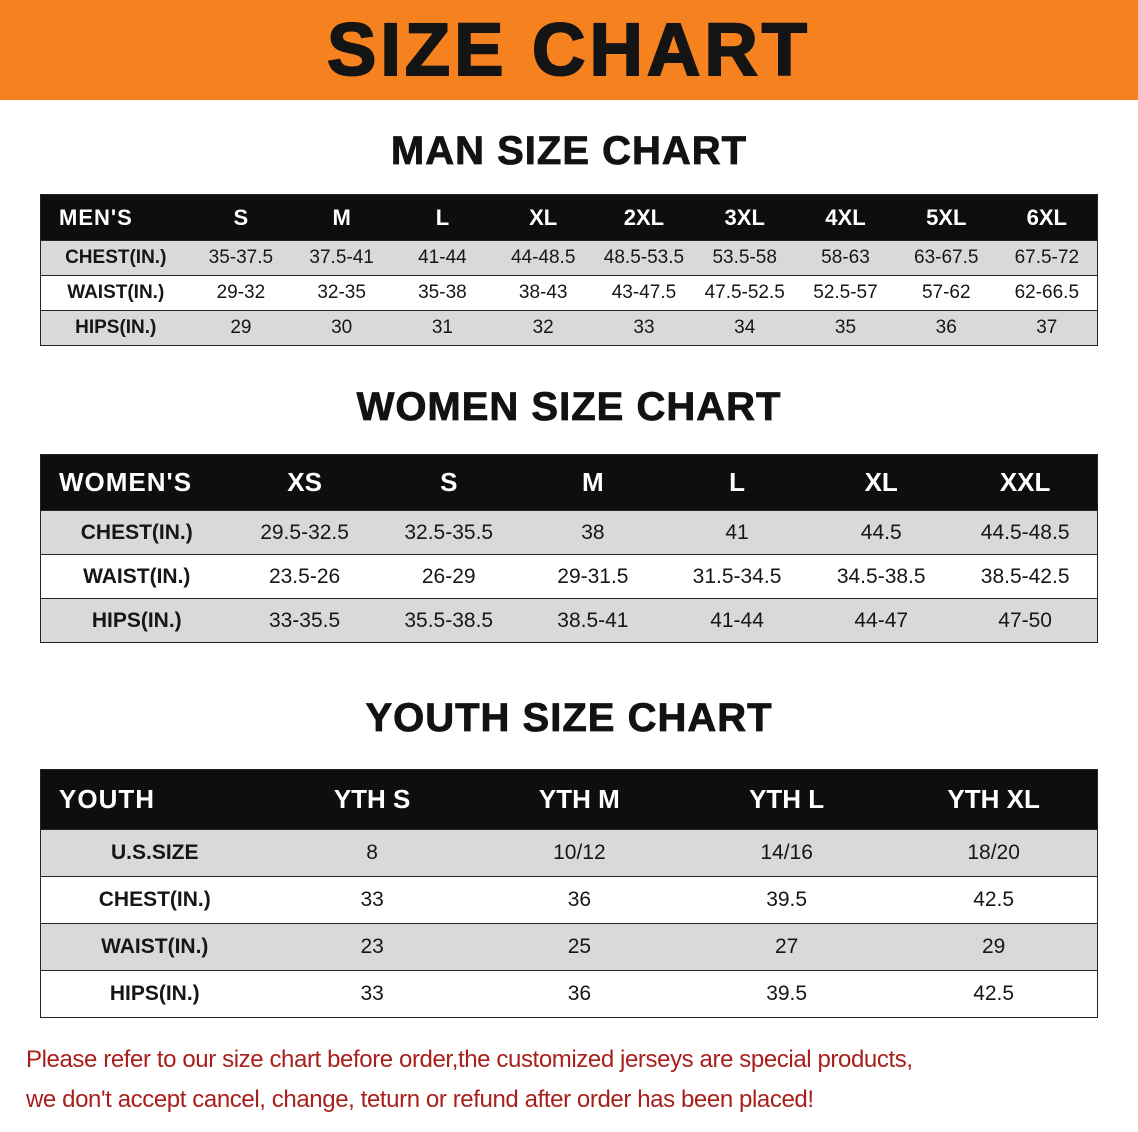 The image size is (1138, 1132). I want to click on size-value-cell: 26-29, so click(448, 576).